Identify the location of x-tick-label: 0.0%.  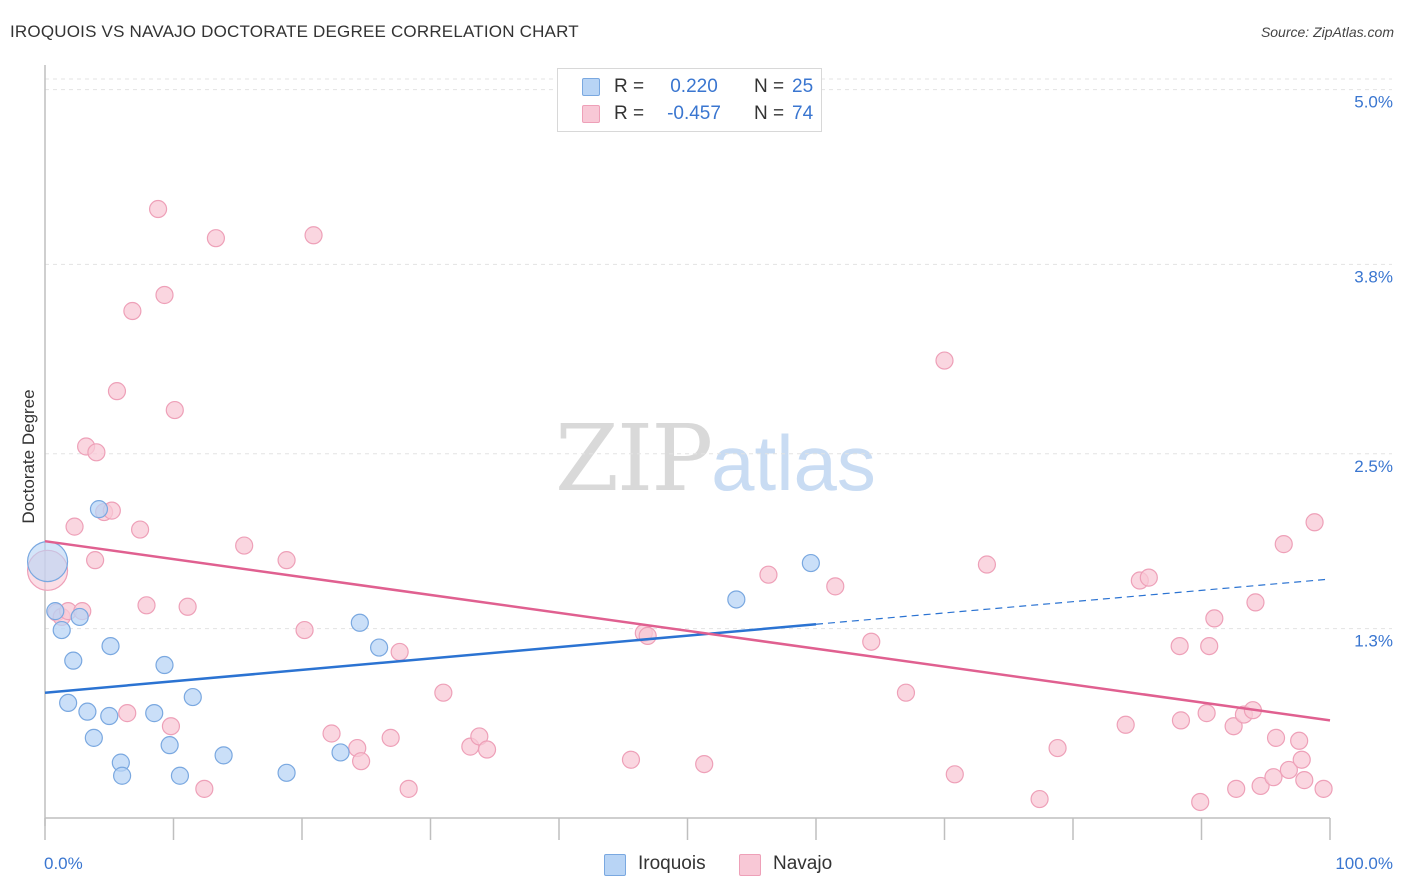
(63, 863).